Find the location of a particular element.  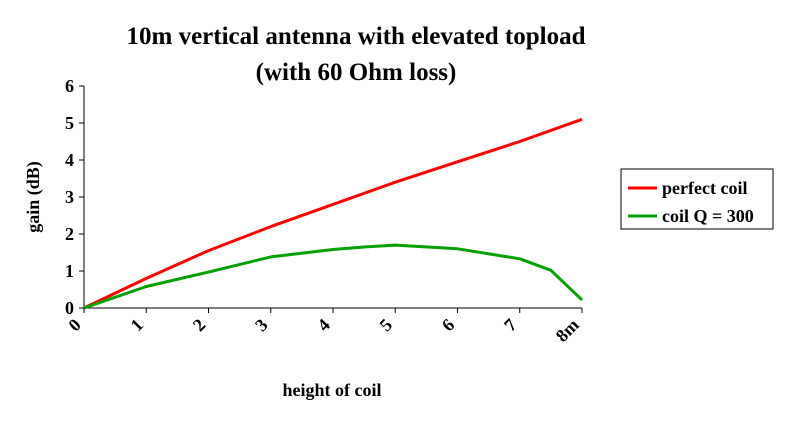

y-tick-label: 0 is located at coordinates (69, 308).